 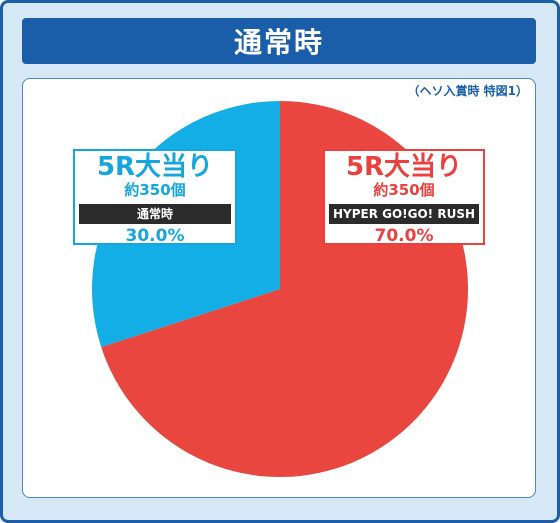 I want to click on callout-hyper-rush: 5R大当り 約350個 HYPER GO!GO! RUSH 70.0%, so click(x=404, y=197).